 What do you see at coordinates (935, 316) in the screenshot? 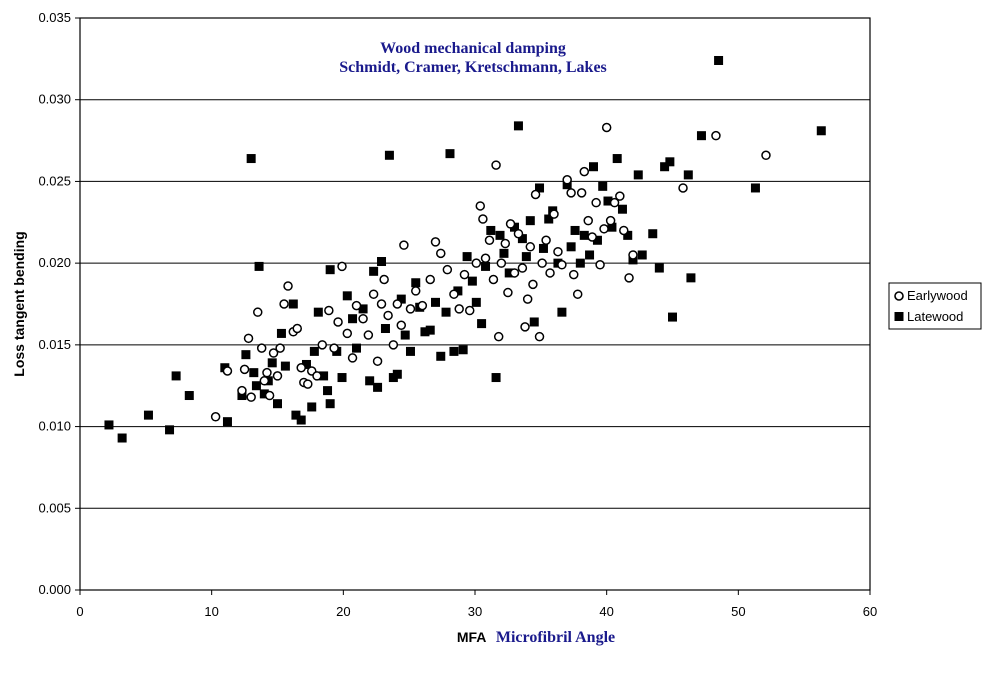
I see `legend-label-latewood: Latewood` at bounding box center [935, 316].